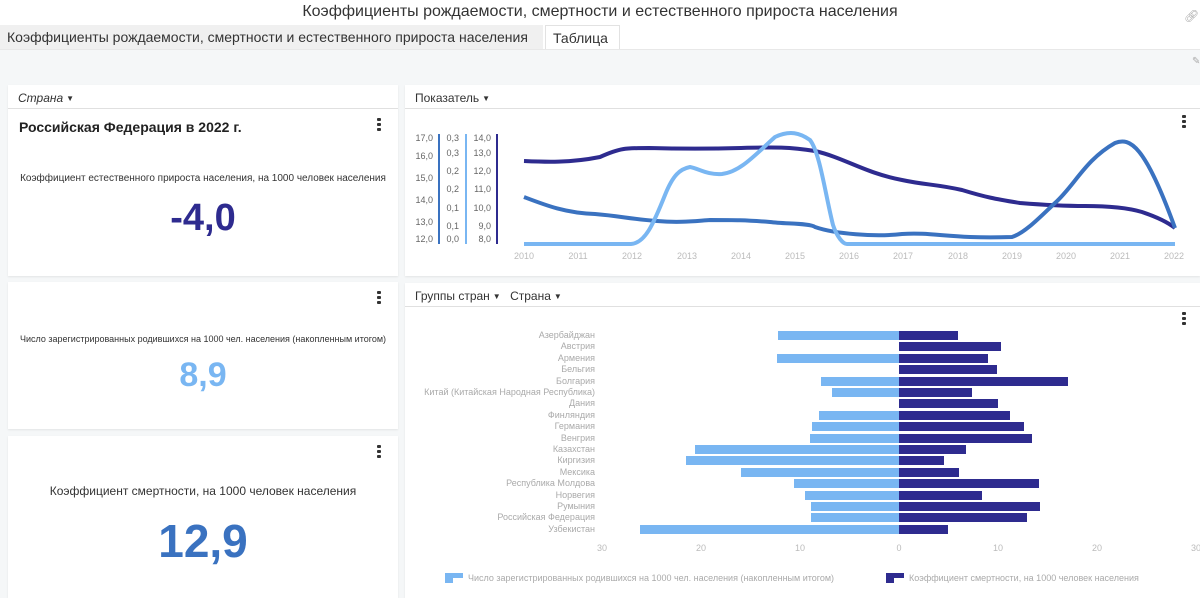  Describe the element at coordinates (1066, 256) in the screenshot. I see `x-axis-tick: 2020` at that location.